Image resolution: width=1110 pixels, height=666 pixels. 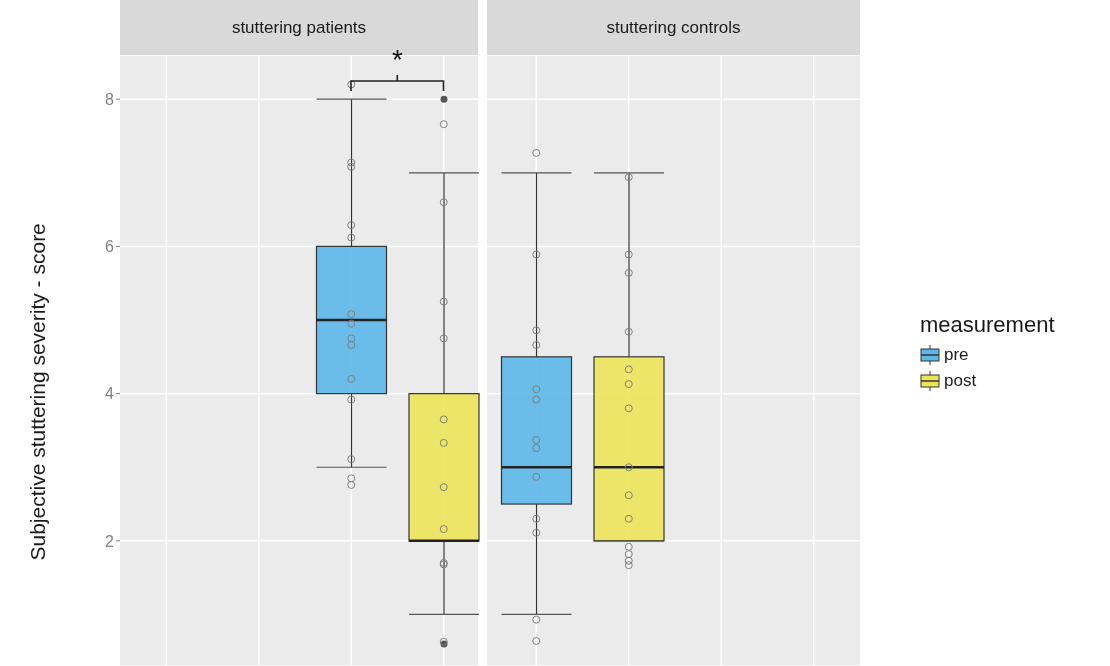 What do you see at coordinates (110, 541) in the screenshot?
I see `y-tick-label: 2` at bounding box center [110, 541].